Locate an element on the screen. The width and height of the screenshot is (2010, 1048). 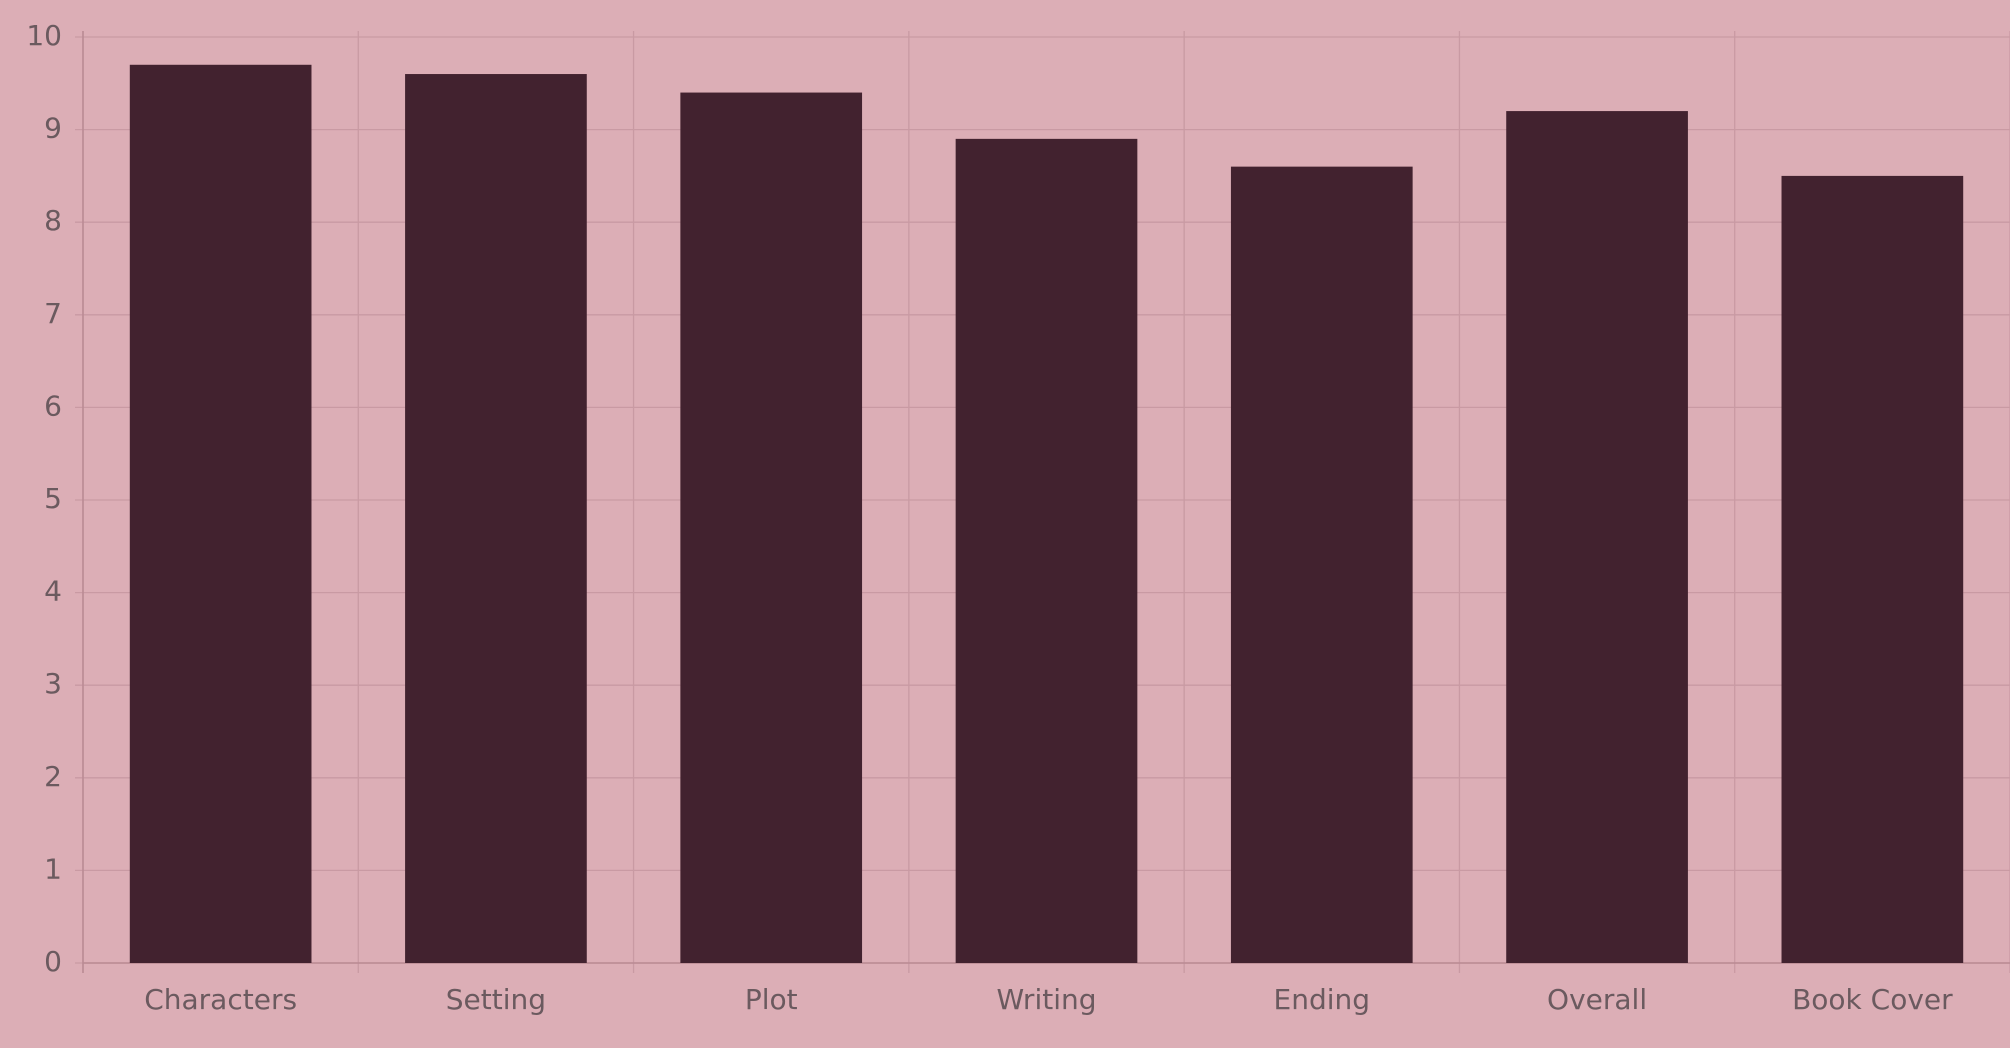
x-tick-label: Writing is located at coordinates (1047, 999).